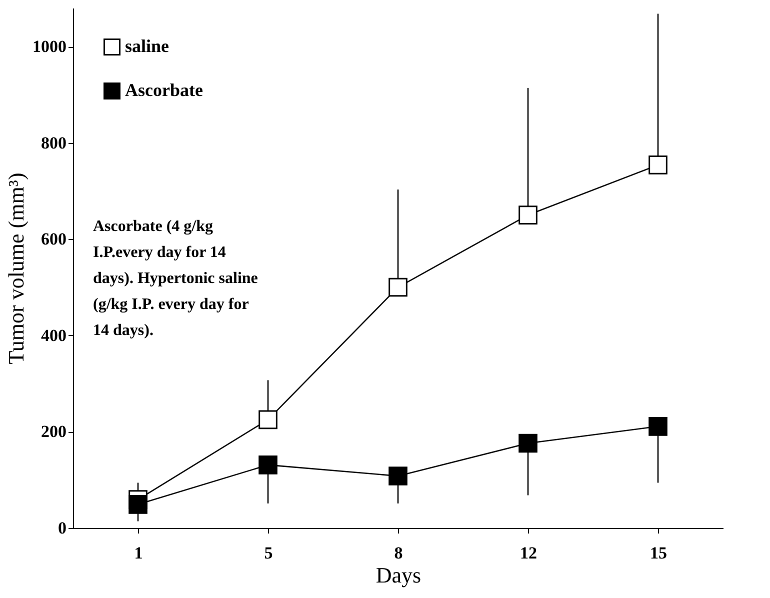 The height and width of the screenshot is (598, 770). Describe the element at coordinates (398, 553) in the screenshot. I see `x-tick-label: 8` at that location.